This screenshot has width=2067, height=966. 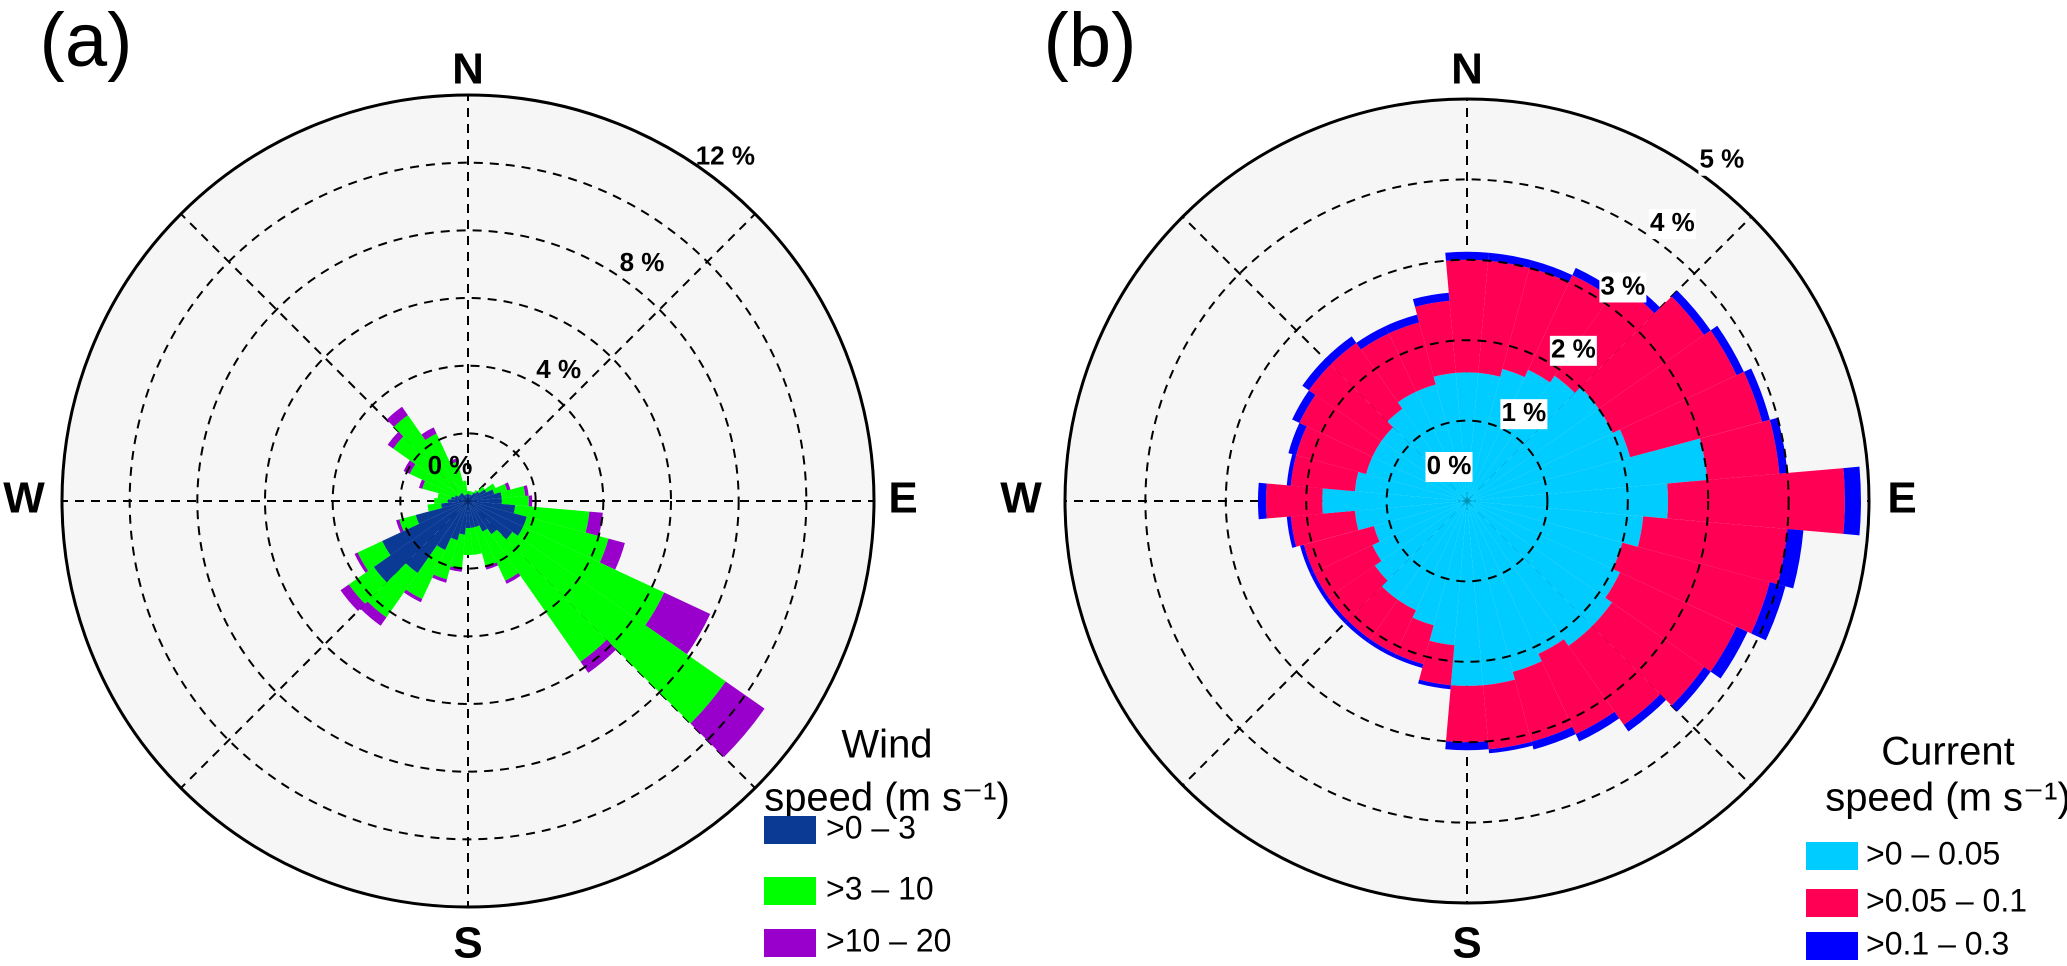 I want to click on r-tick-label: 4 %, so click(x=558, y=369).